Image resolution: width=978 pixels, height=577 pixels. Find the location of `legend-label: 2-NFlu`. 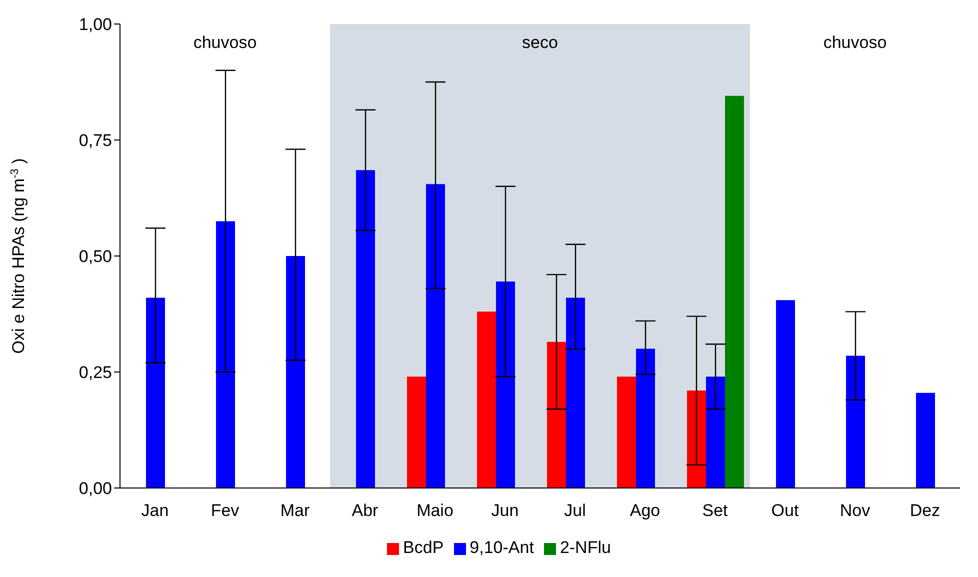

legend-label: 2-NFlu is located at coordinates (585, 547).